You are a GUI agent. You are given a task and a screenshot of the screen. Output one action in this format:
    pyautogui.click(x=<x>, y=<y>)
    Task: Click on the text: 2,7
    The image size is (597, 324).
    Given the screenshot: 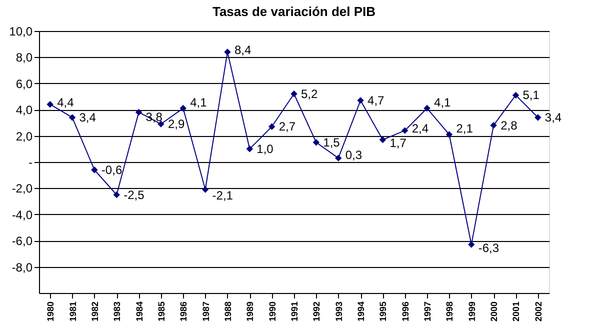 What is the action you would take?
    pyautogui.click(x=287, y=127)
    